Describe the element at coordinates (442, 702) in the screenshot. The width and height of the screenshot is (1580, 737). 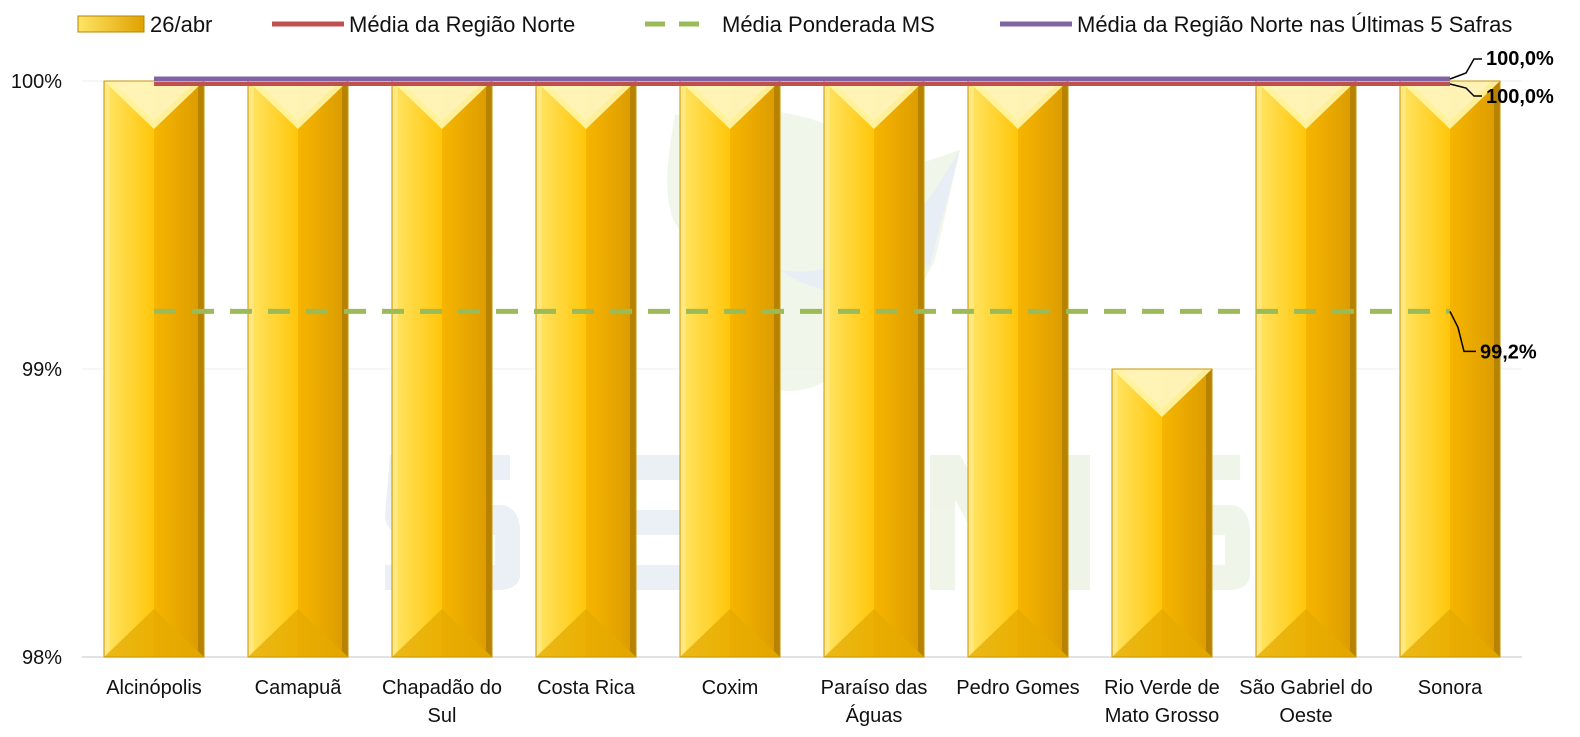
I see `x-tick-label: Chapadão do Sul` at that location.